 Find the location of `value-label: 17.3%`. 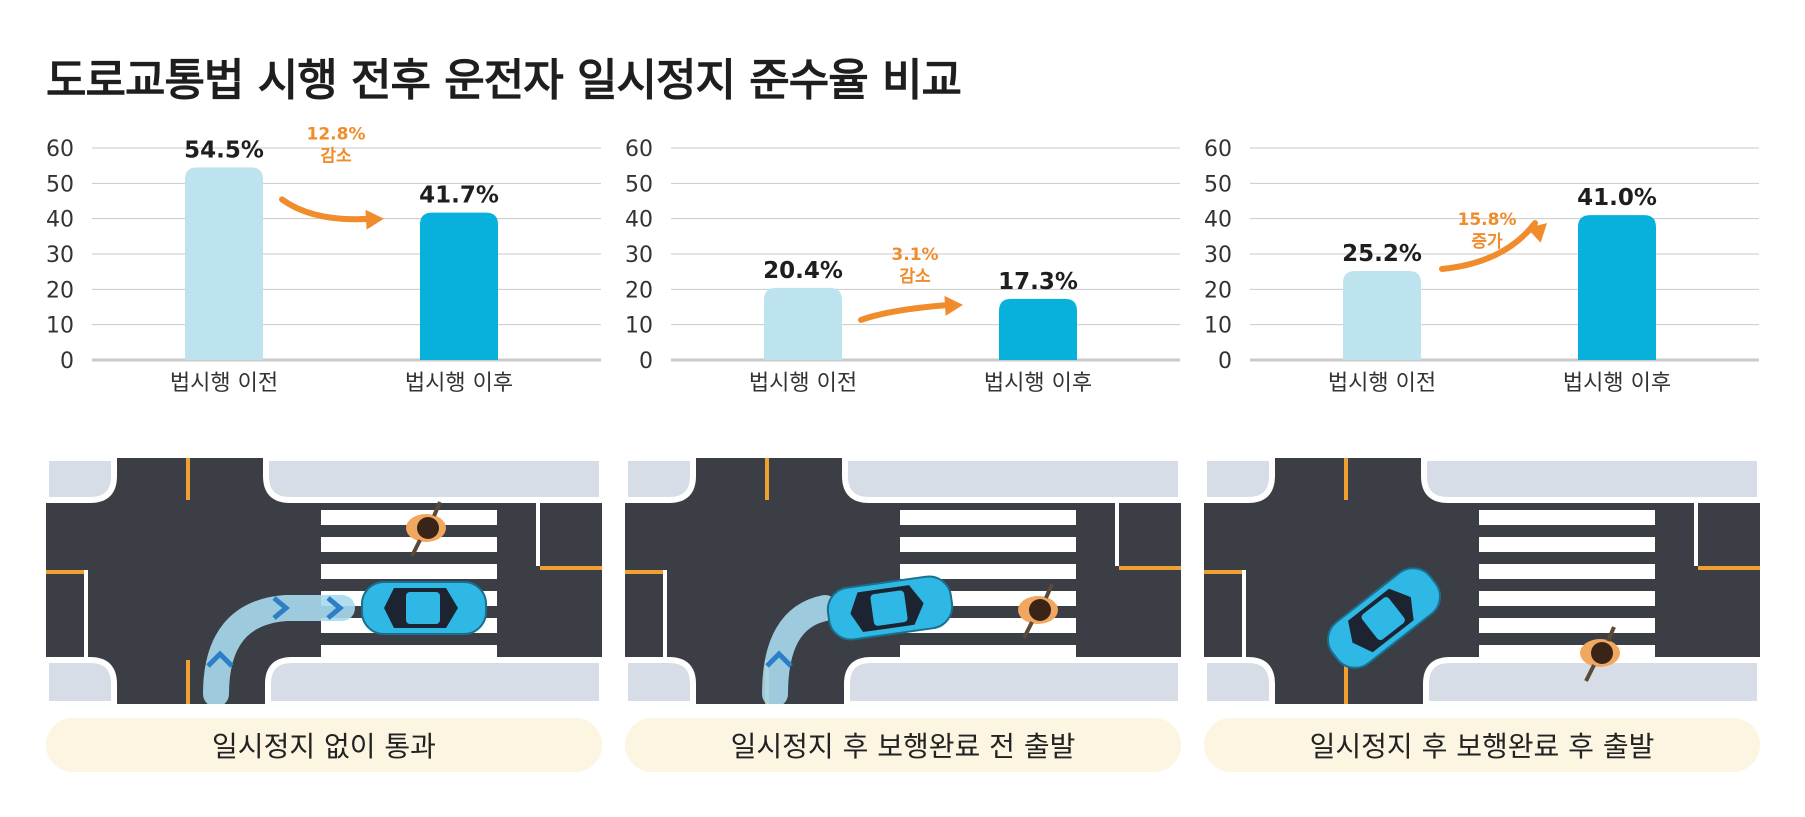

value-label: 17.3% is located at coordinates (1038, 282).